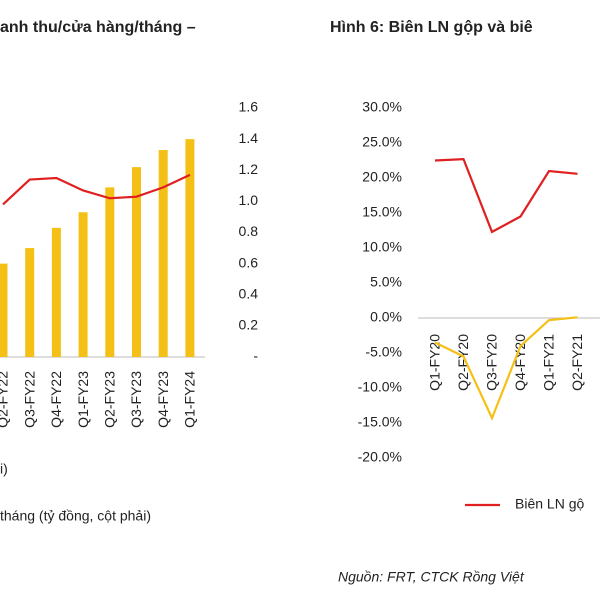 Image resolution: width=600 pixels, height=600 pixels. What do you see at coordinates (549, 504) in the screenshot?
I see `legend-label: Biên LN gộ` at bounding box center [549, 504].